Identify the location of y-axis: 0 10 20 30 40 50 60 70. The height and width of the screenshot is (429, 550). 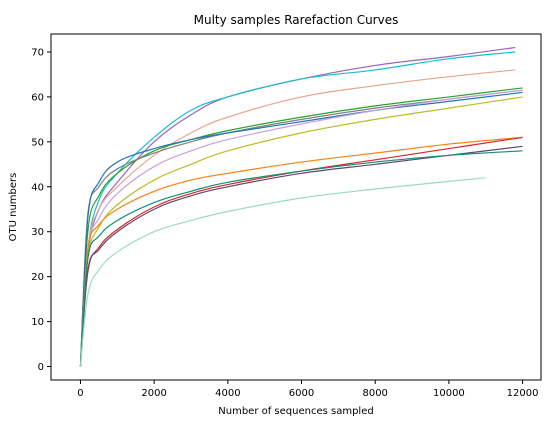
(41, 210).